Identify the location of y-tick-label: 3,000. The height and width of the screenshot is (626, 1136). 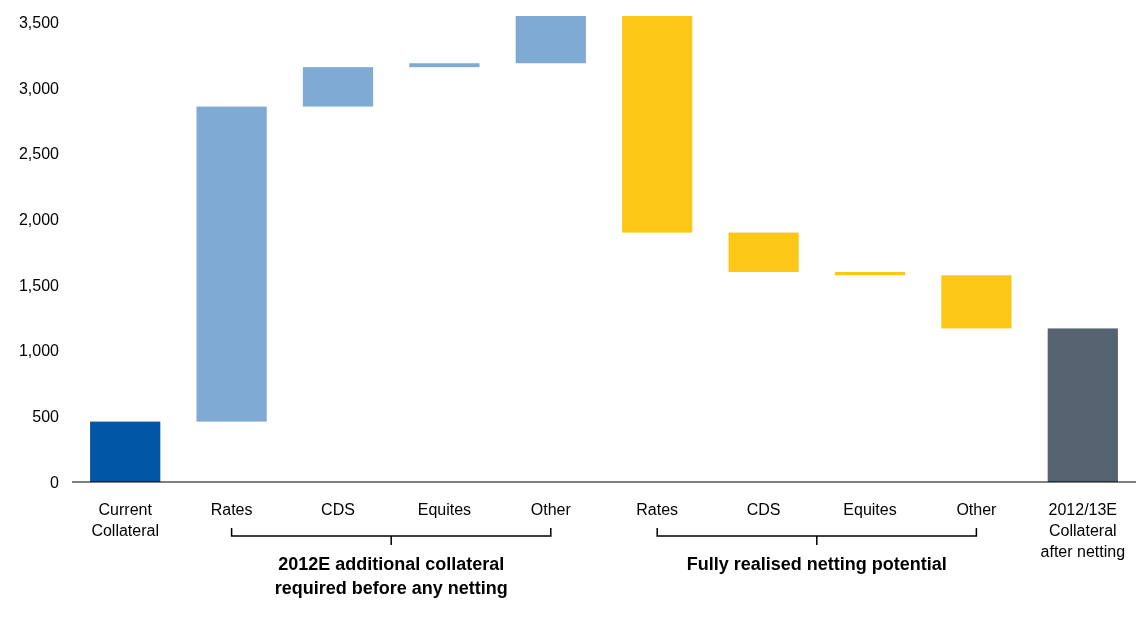
(39, 88).